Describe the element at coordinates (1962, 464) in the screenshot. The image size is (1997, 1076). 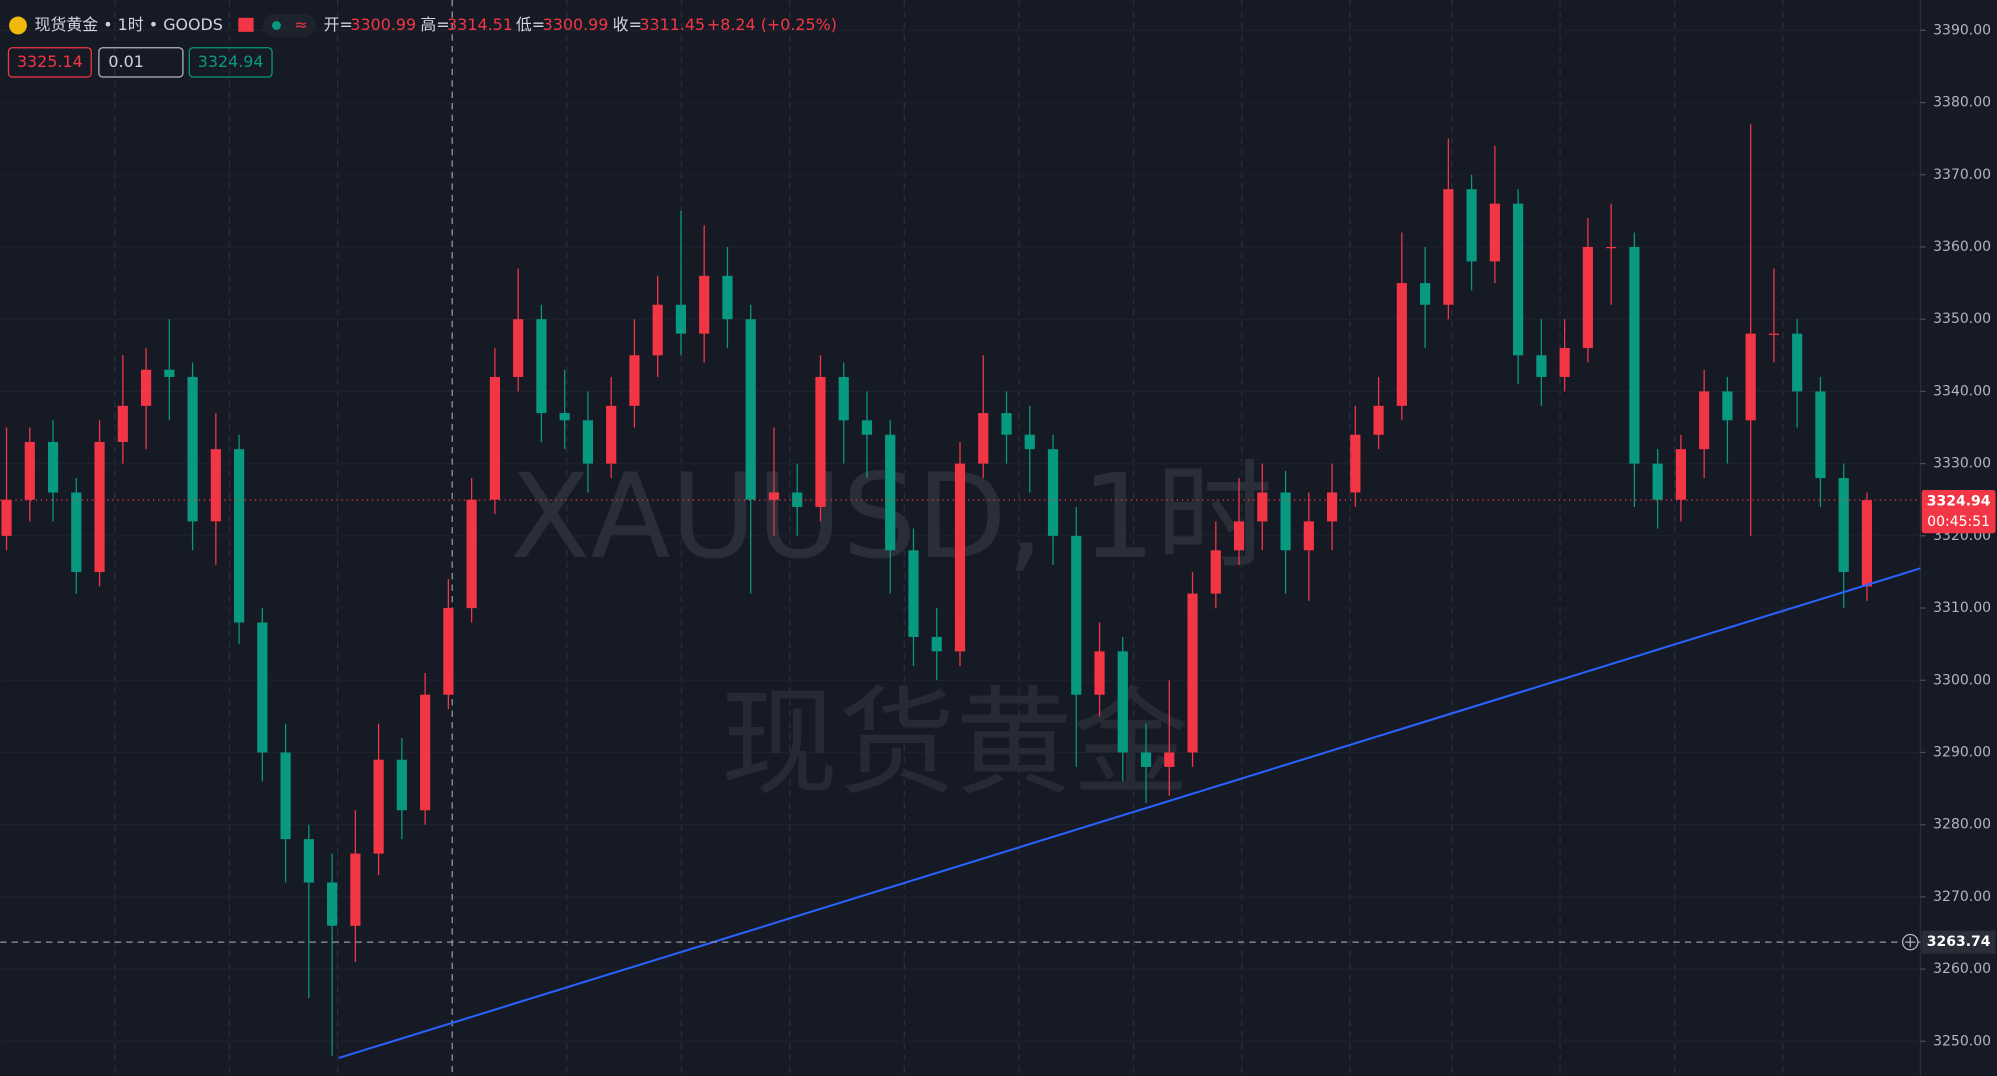
I see `y-tick-label: 3330.00` at that location.